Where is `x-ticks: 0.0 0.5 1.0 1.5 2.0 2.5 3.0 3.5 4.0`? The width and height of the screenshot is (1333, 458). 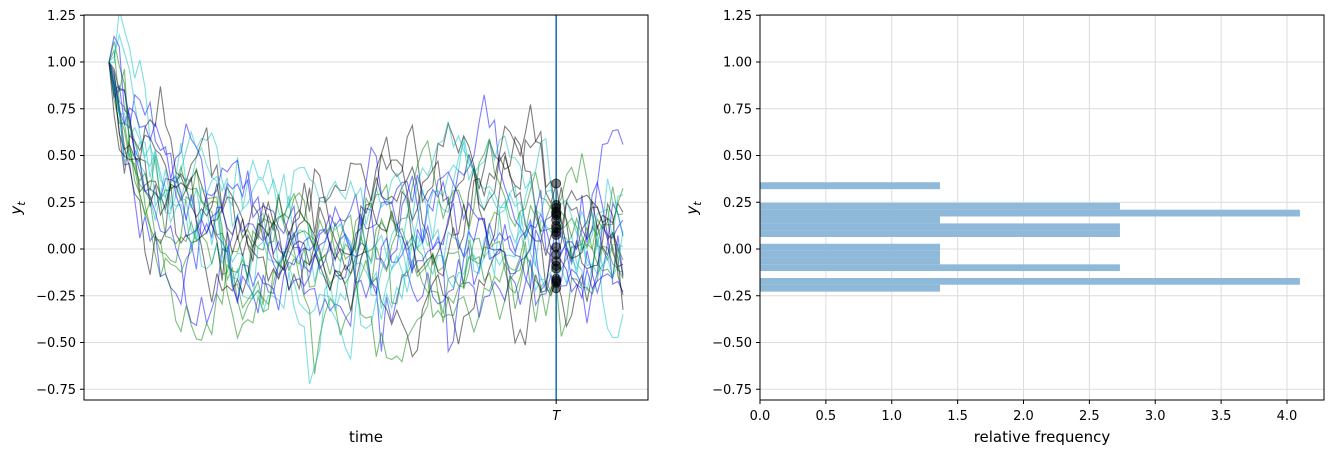 x-ticks: 0.0 0.5 1.0 1.5 2.0 2.5 3.0 3.5 4.0 is located at coordinates (1024, 412).